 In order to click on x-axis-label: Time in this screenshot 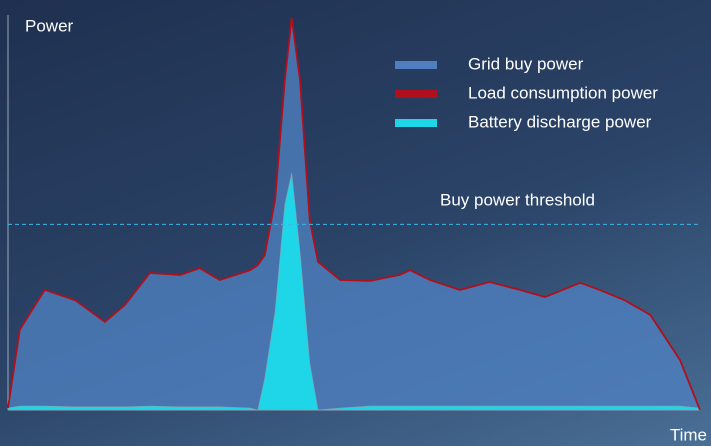, I will do `click(688, 434)`.